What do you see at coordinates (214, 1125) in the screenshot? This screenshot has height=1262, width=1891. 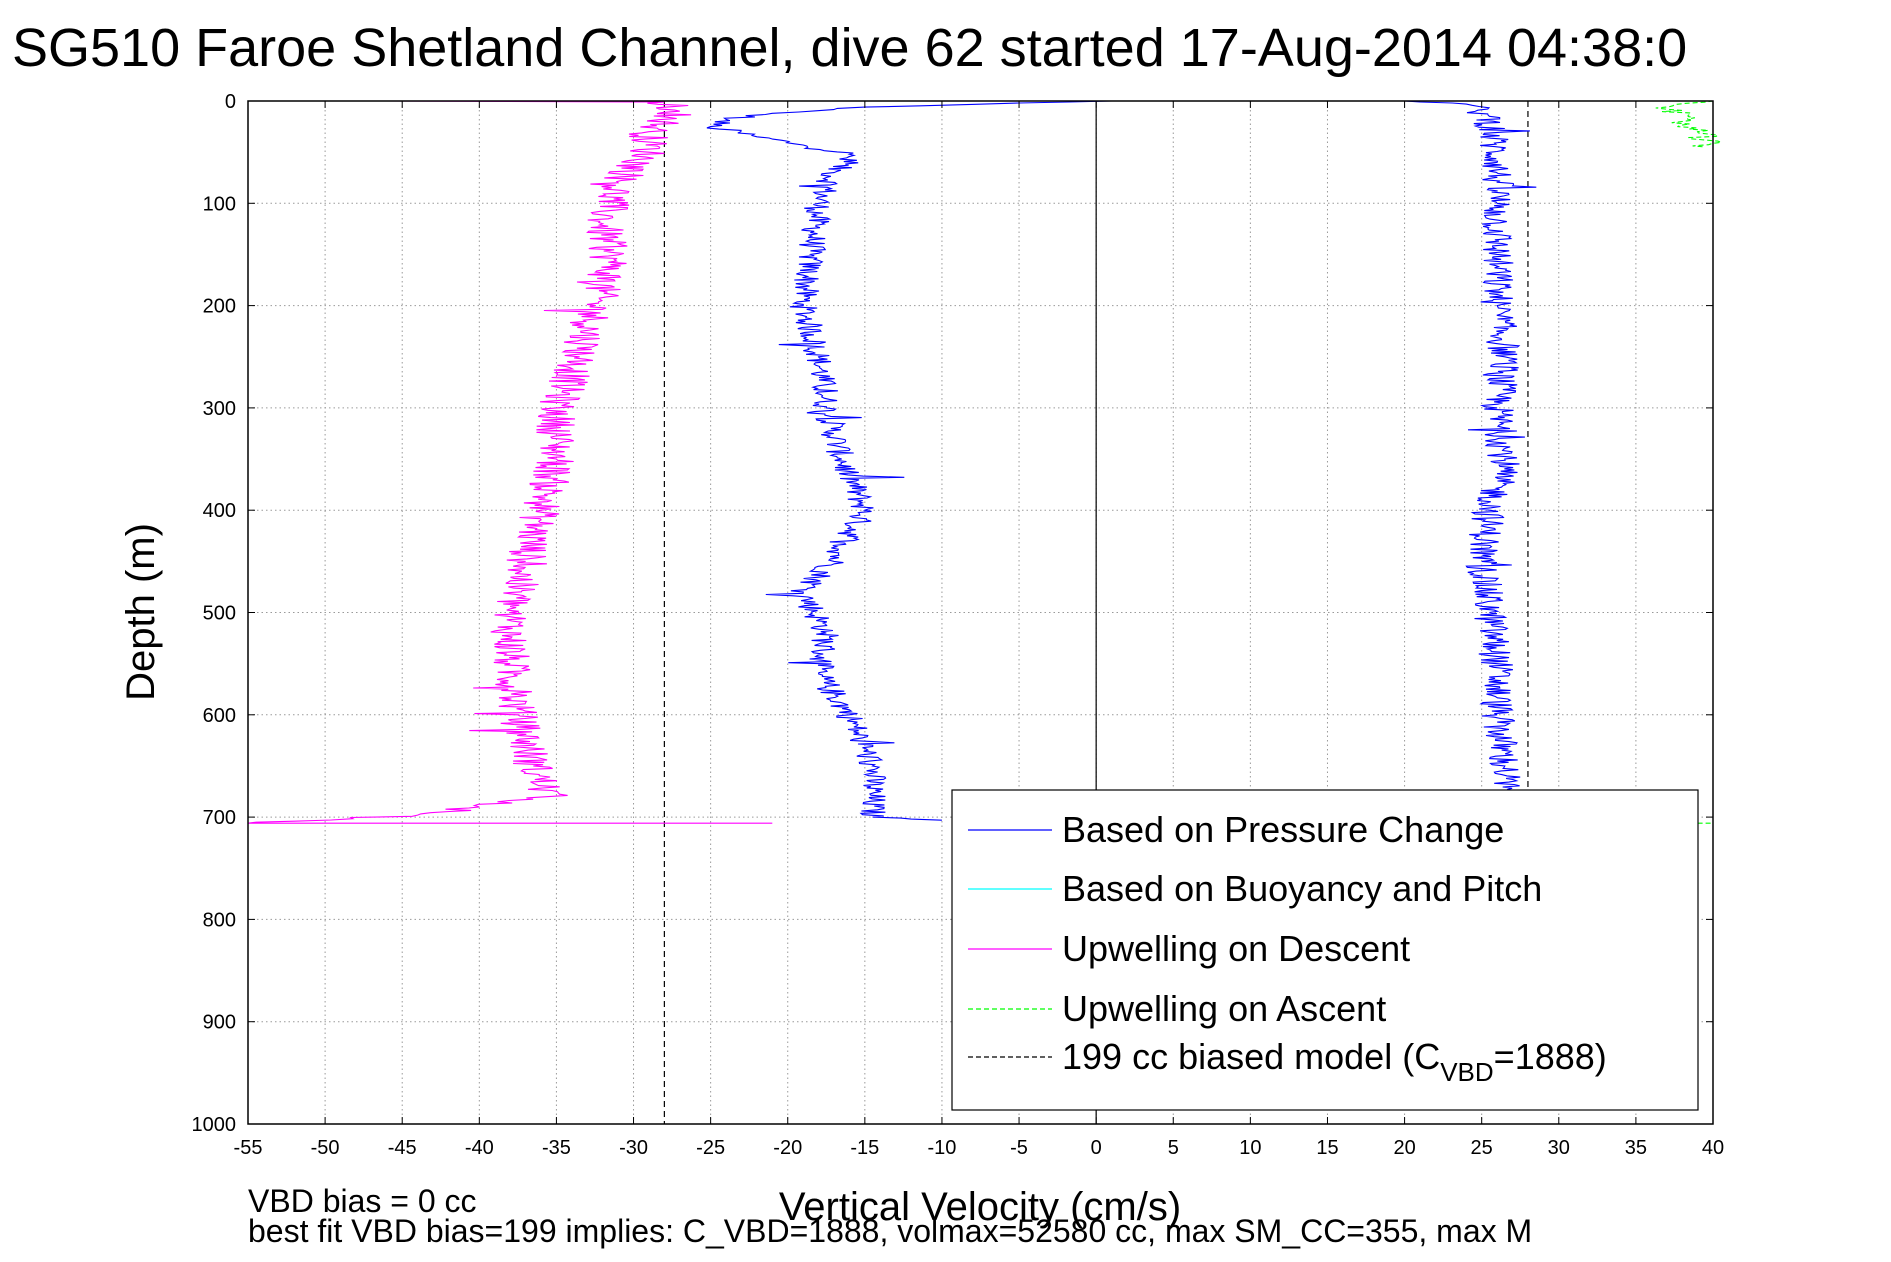 I see `y-tick-label: 1000` at bounding box center [214, 1125].